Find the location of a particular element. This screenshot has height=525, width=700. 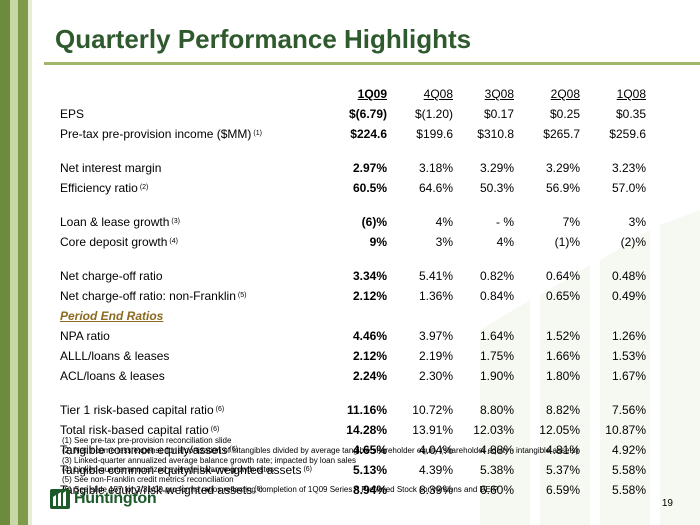

footnote-ref: (2) is located at coordinates (144, 187).